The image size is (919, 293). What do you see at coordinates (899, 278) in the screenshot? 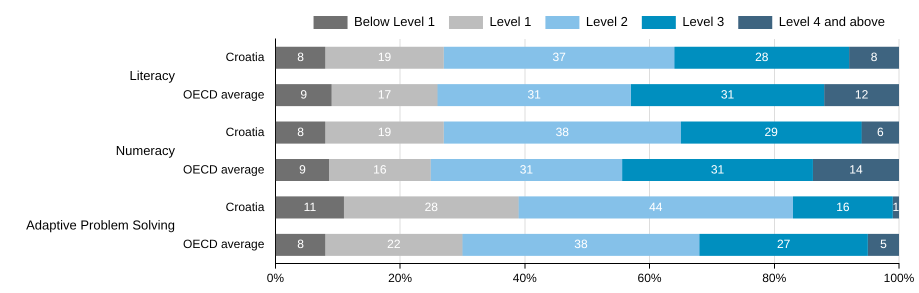
I see `x-tick-label: 100%` at bounding box center [899, 278].